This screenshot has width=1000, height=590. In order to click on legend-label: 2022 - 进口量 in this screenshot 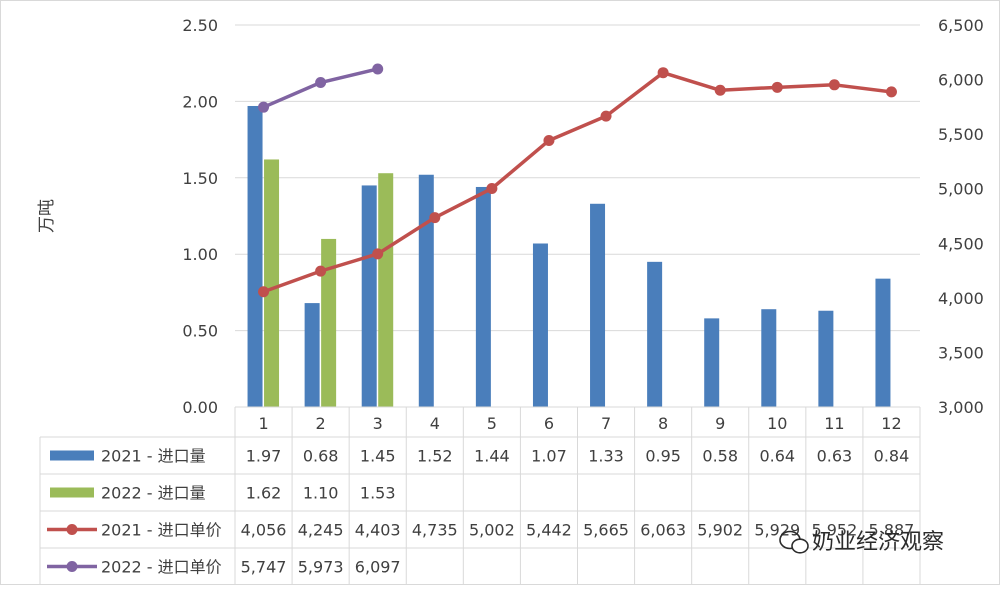, I will do `click(153, 493)`.